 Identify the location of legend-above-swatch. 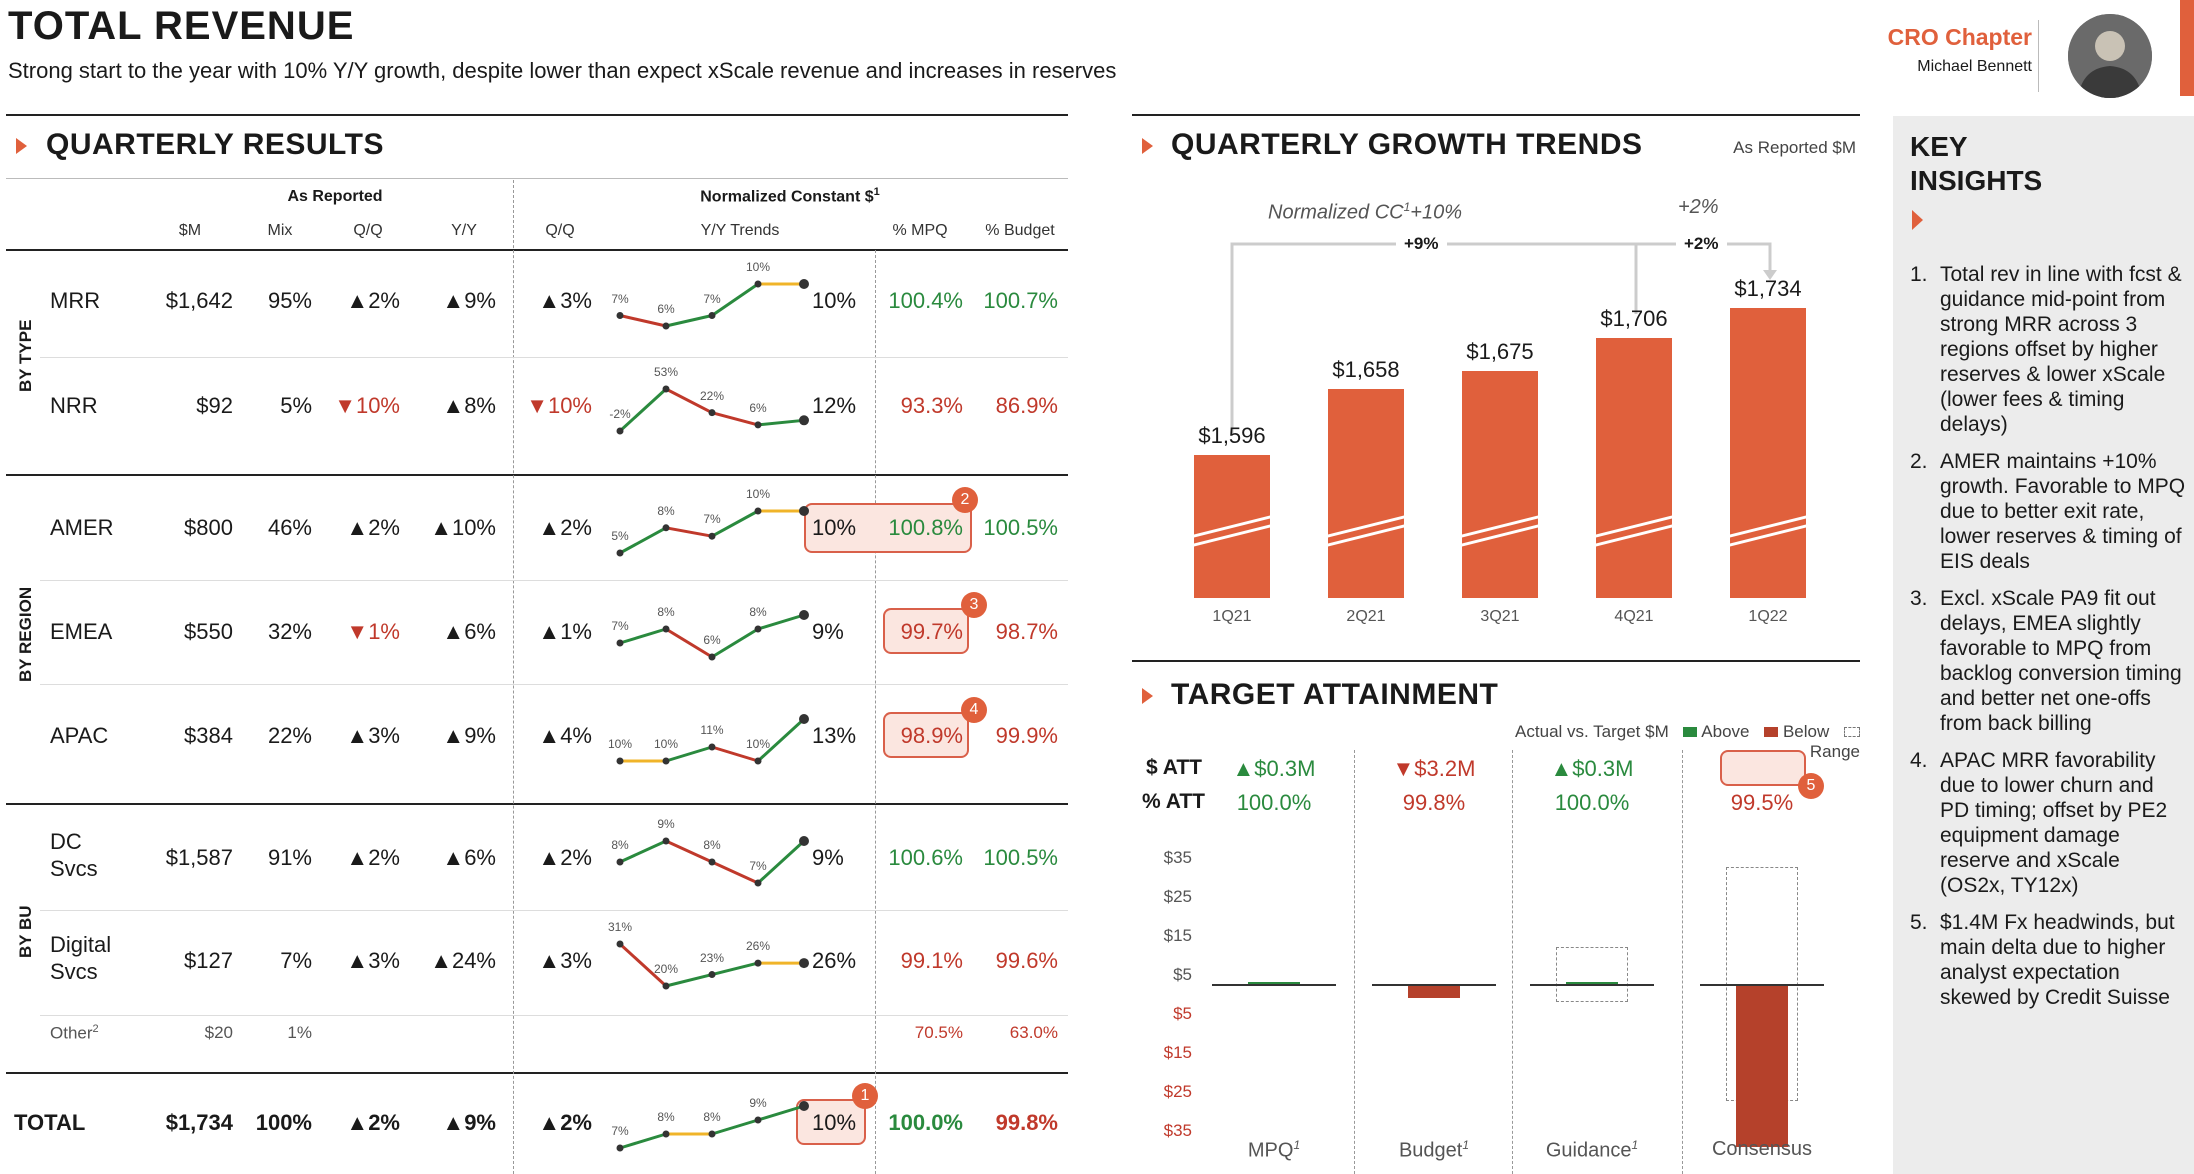
(1690, 732).